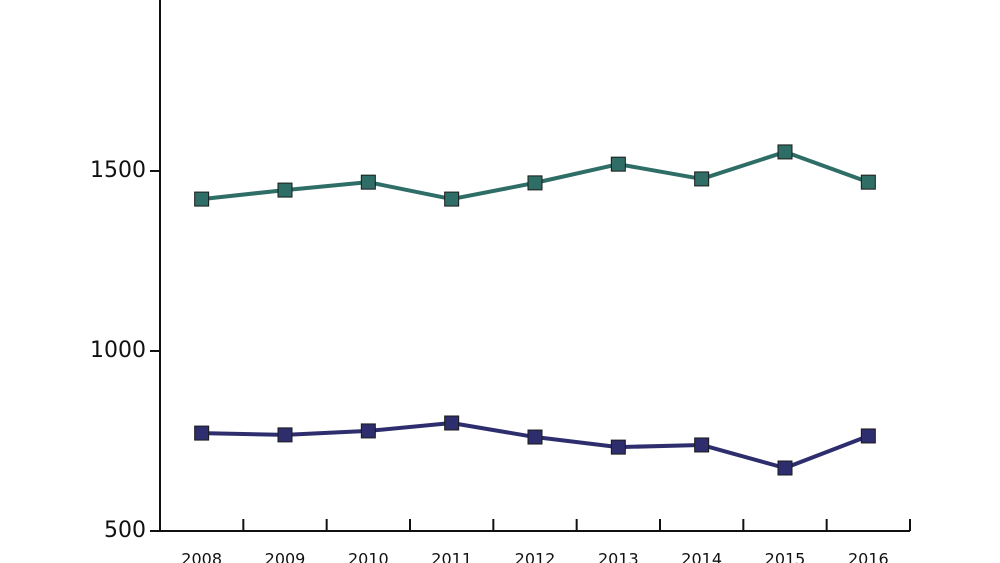 Image resolution: width=1000 pixels, height=563 pixels. I want to click on y-tick-label: 1500, so click(118, 170).